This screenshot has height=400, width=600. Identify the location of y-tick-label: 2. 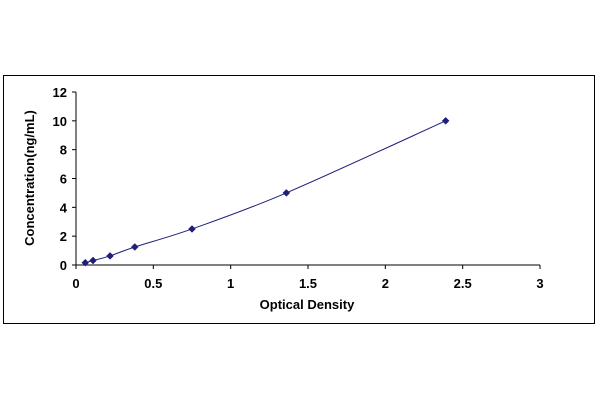
(63, 236).